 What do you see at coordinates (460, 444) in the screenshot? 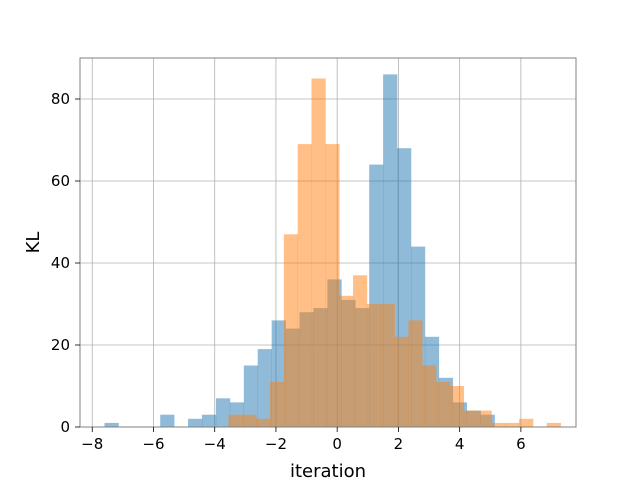
I see `x-tick-label: 4` at bounding box center [460, 444].